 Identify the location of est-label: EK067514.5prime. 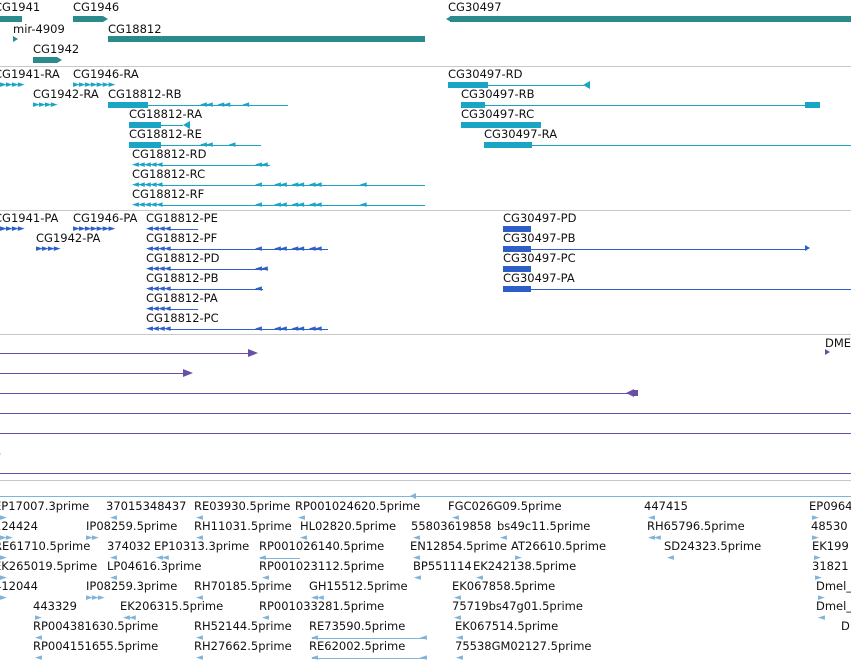
(507, 626).